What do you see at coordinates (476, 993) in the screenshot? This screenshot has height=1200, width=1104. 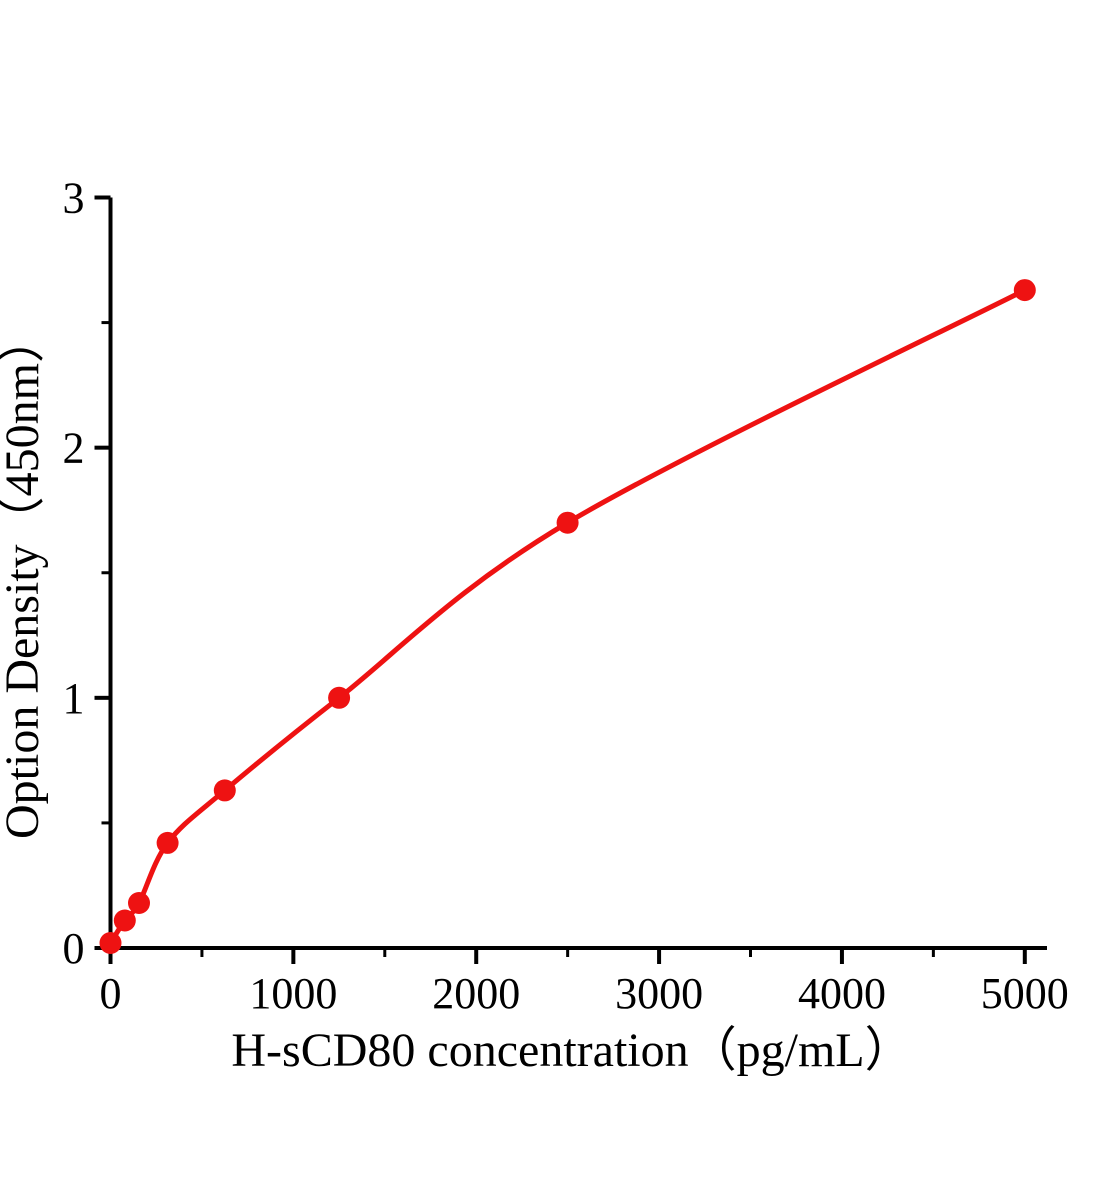 I see `x-tick-label: 2000` at bounding box center [476, 993].